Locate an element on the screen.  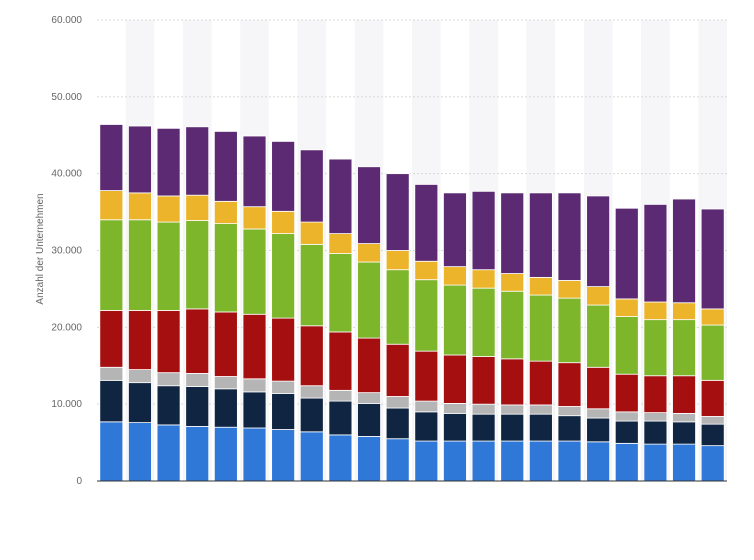
y-tick-label: 50.000 is located at coordinates (66, 97).